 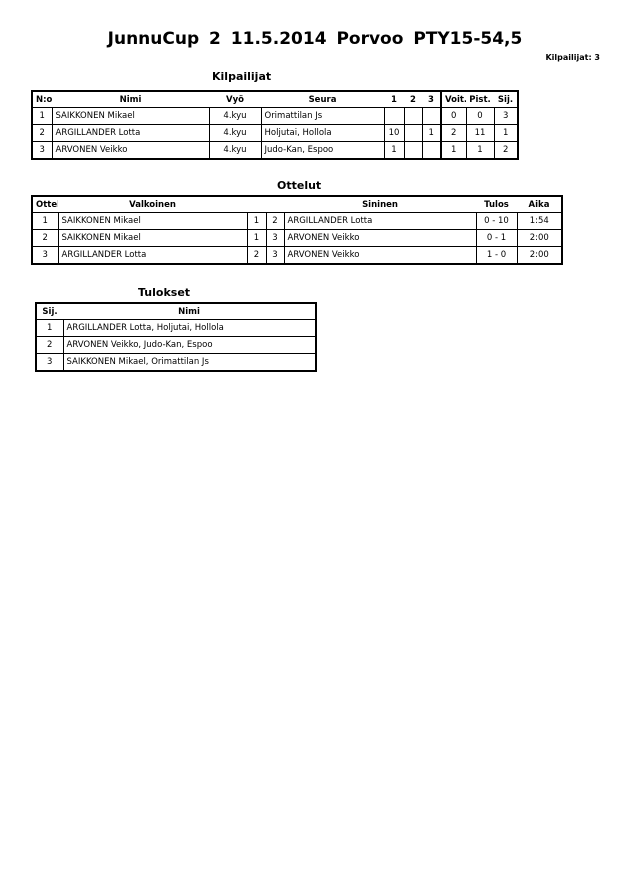 What do you see at coordinates (480, 133) in the screenshot?
I see `table-cell: 11` at bounding box center [480, 133].